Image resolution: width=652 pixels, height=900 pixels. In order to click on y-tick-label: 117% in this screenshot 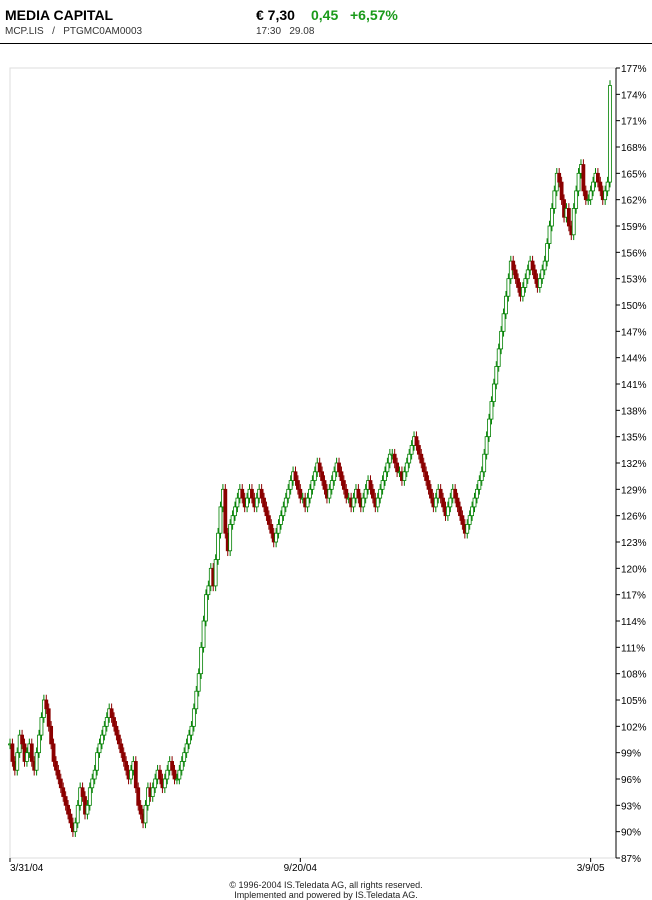, I will do `click(633, 596)`.